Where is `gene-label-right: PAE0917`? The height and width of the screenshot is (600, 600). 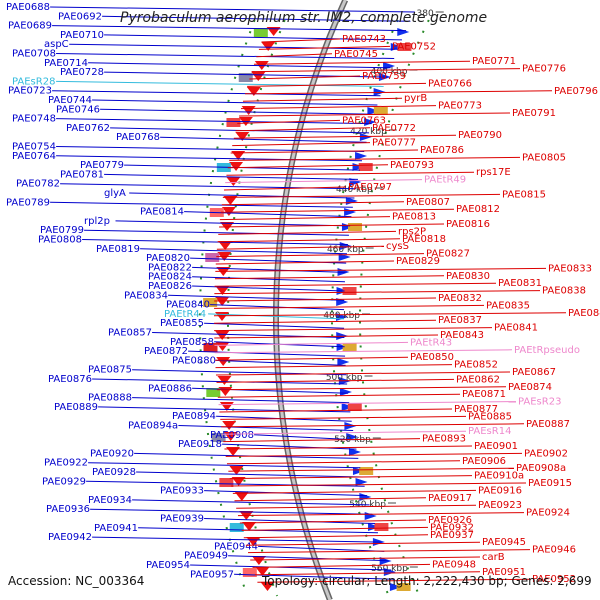 gene-label-right: PAE0917 is located at coordinates (450, 498).